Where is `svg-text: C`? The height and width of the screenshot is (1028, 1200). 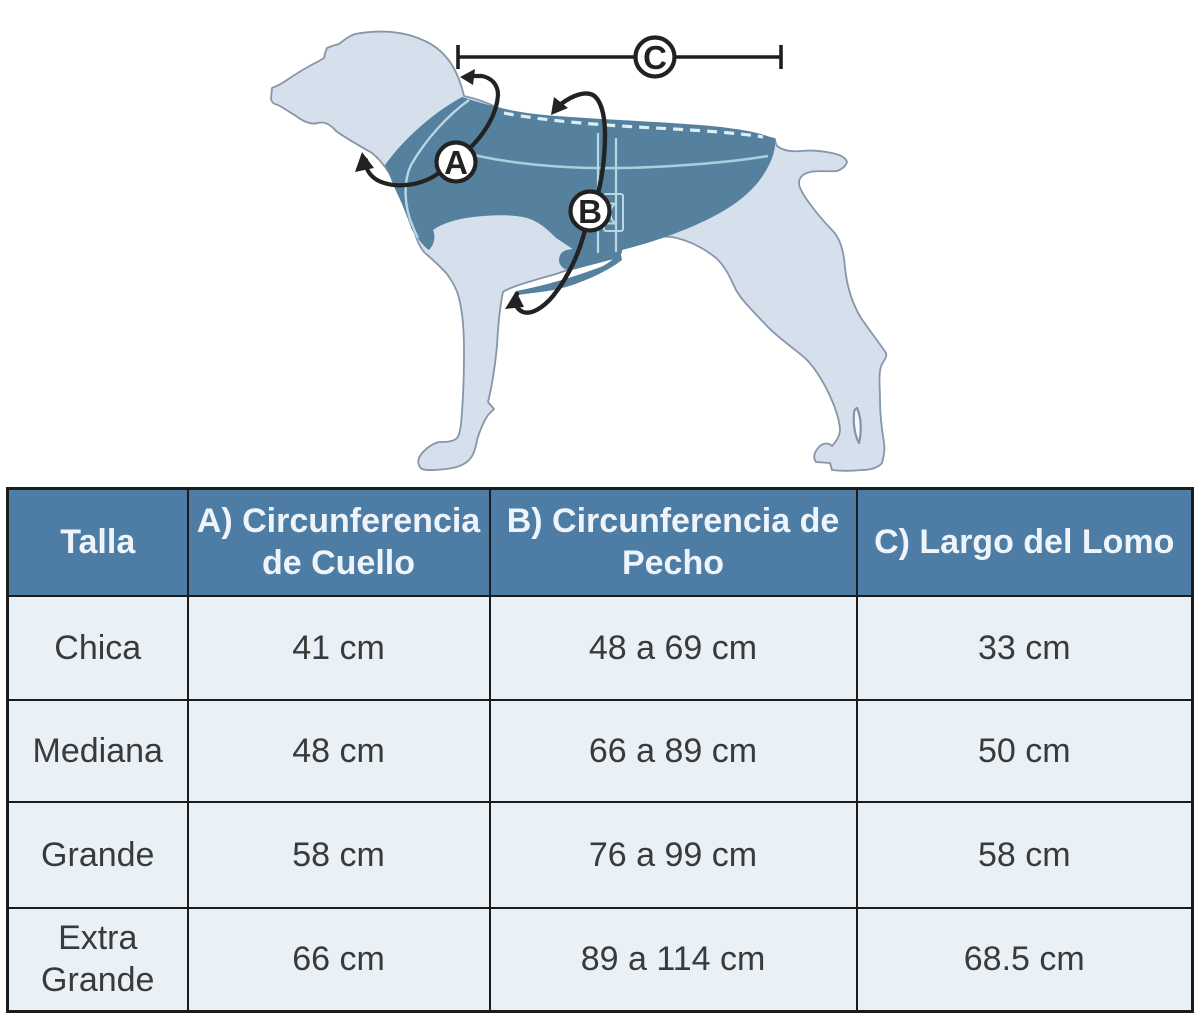
svg-text: C is located at coordinates (655, 57).